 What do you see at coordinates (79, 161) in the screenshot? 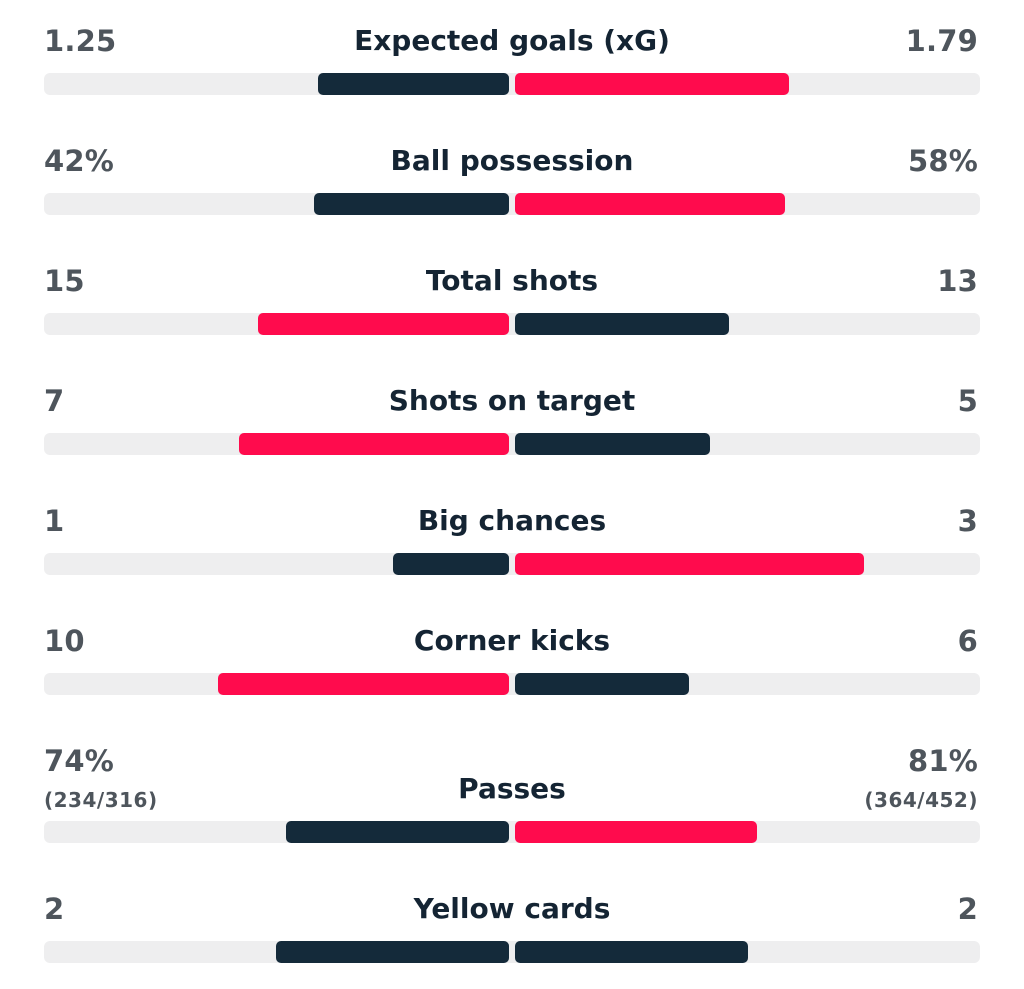
I see `home-value: 42%` at bounding box center [79, 161].